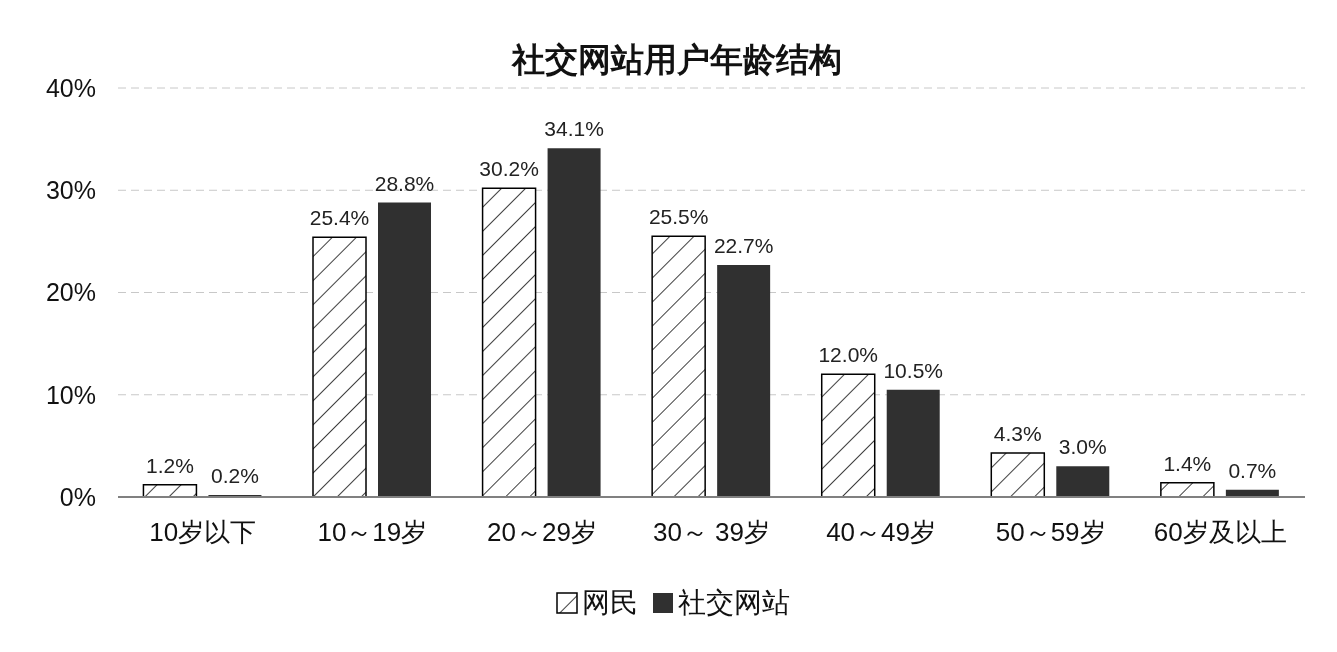 The width and height of the screenshot is (1337, 652). Describe the element at coordinates (372, 532) in the screenshot. I see `x-tick-label: 10～19岁` at that location.